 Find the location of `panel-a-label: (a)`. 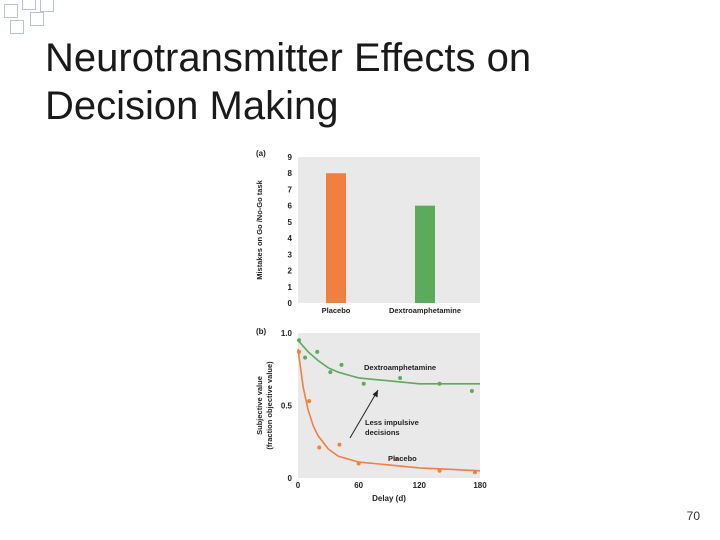

panel-a-label: (a) is located at coordinates (261, 153).